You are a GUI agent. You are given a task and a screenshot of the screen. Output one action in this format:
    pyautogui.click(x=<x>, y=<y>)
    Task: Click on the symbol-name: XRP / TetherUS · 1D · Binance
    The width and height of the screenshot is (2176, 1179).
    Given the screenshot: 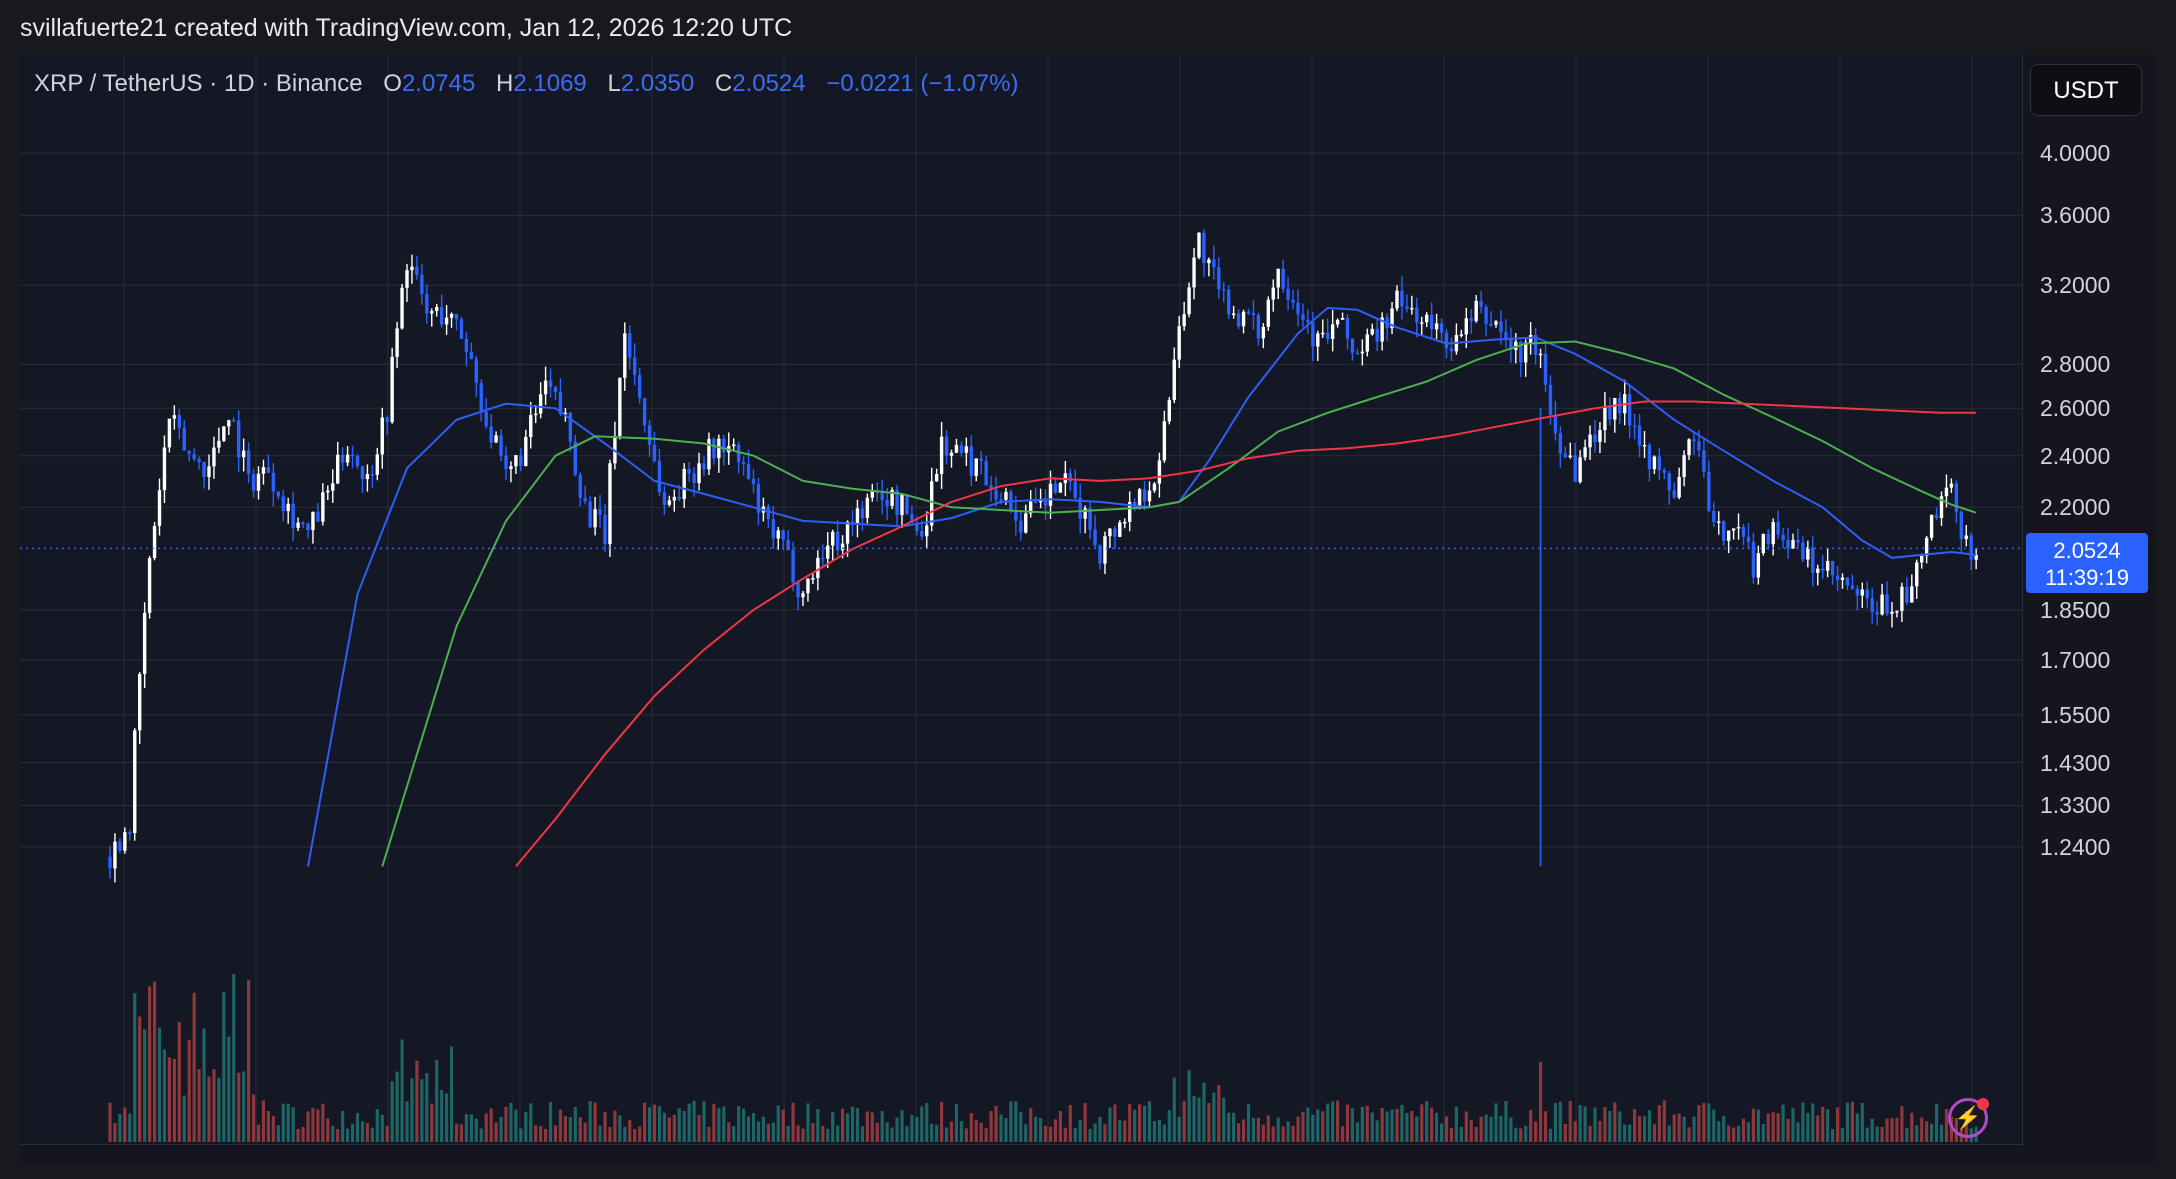 What is the action you would take?
    pyautogui.click(x=198, y=83)
    